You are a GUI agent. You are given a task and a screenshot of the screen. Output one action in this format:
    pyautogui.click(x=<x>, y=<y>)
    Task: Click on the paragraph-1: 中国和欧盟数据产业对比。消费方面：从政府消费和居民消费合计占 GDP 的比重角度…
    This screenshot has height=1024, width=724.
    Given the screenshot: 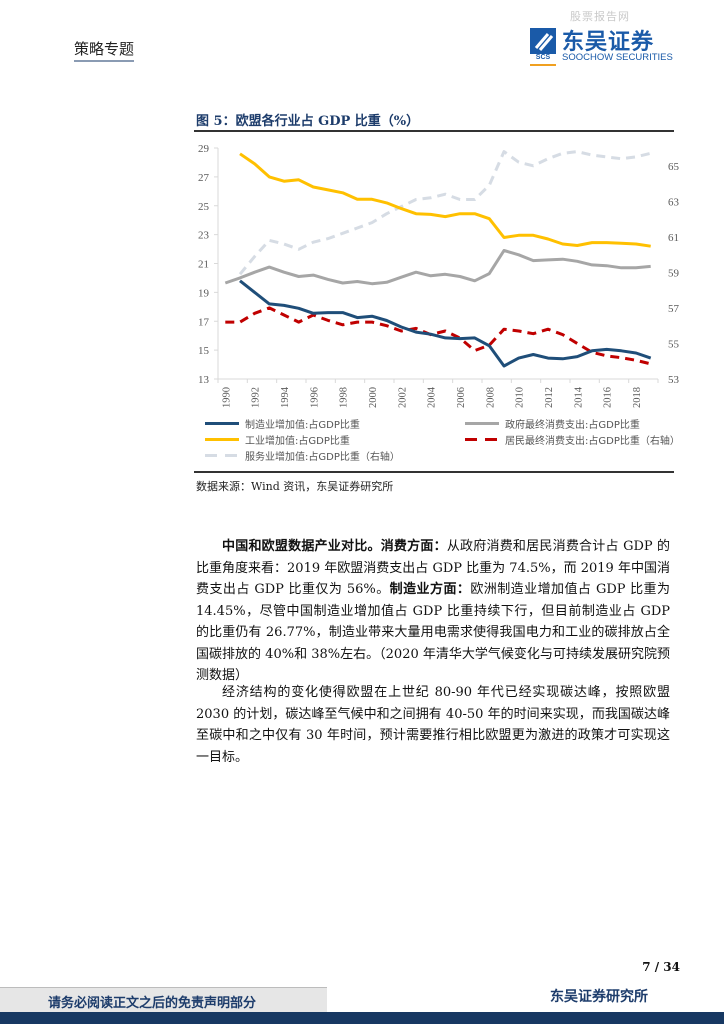 What is the action you would take?
    pyautogui.click(x=433, y=611)
    